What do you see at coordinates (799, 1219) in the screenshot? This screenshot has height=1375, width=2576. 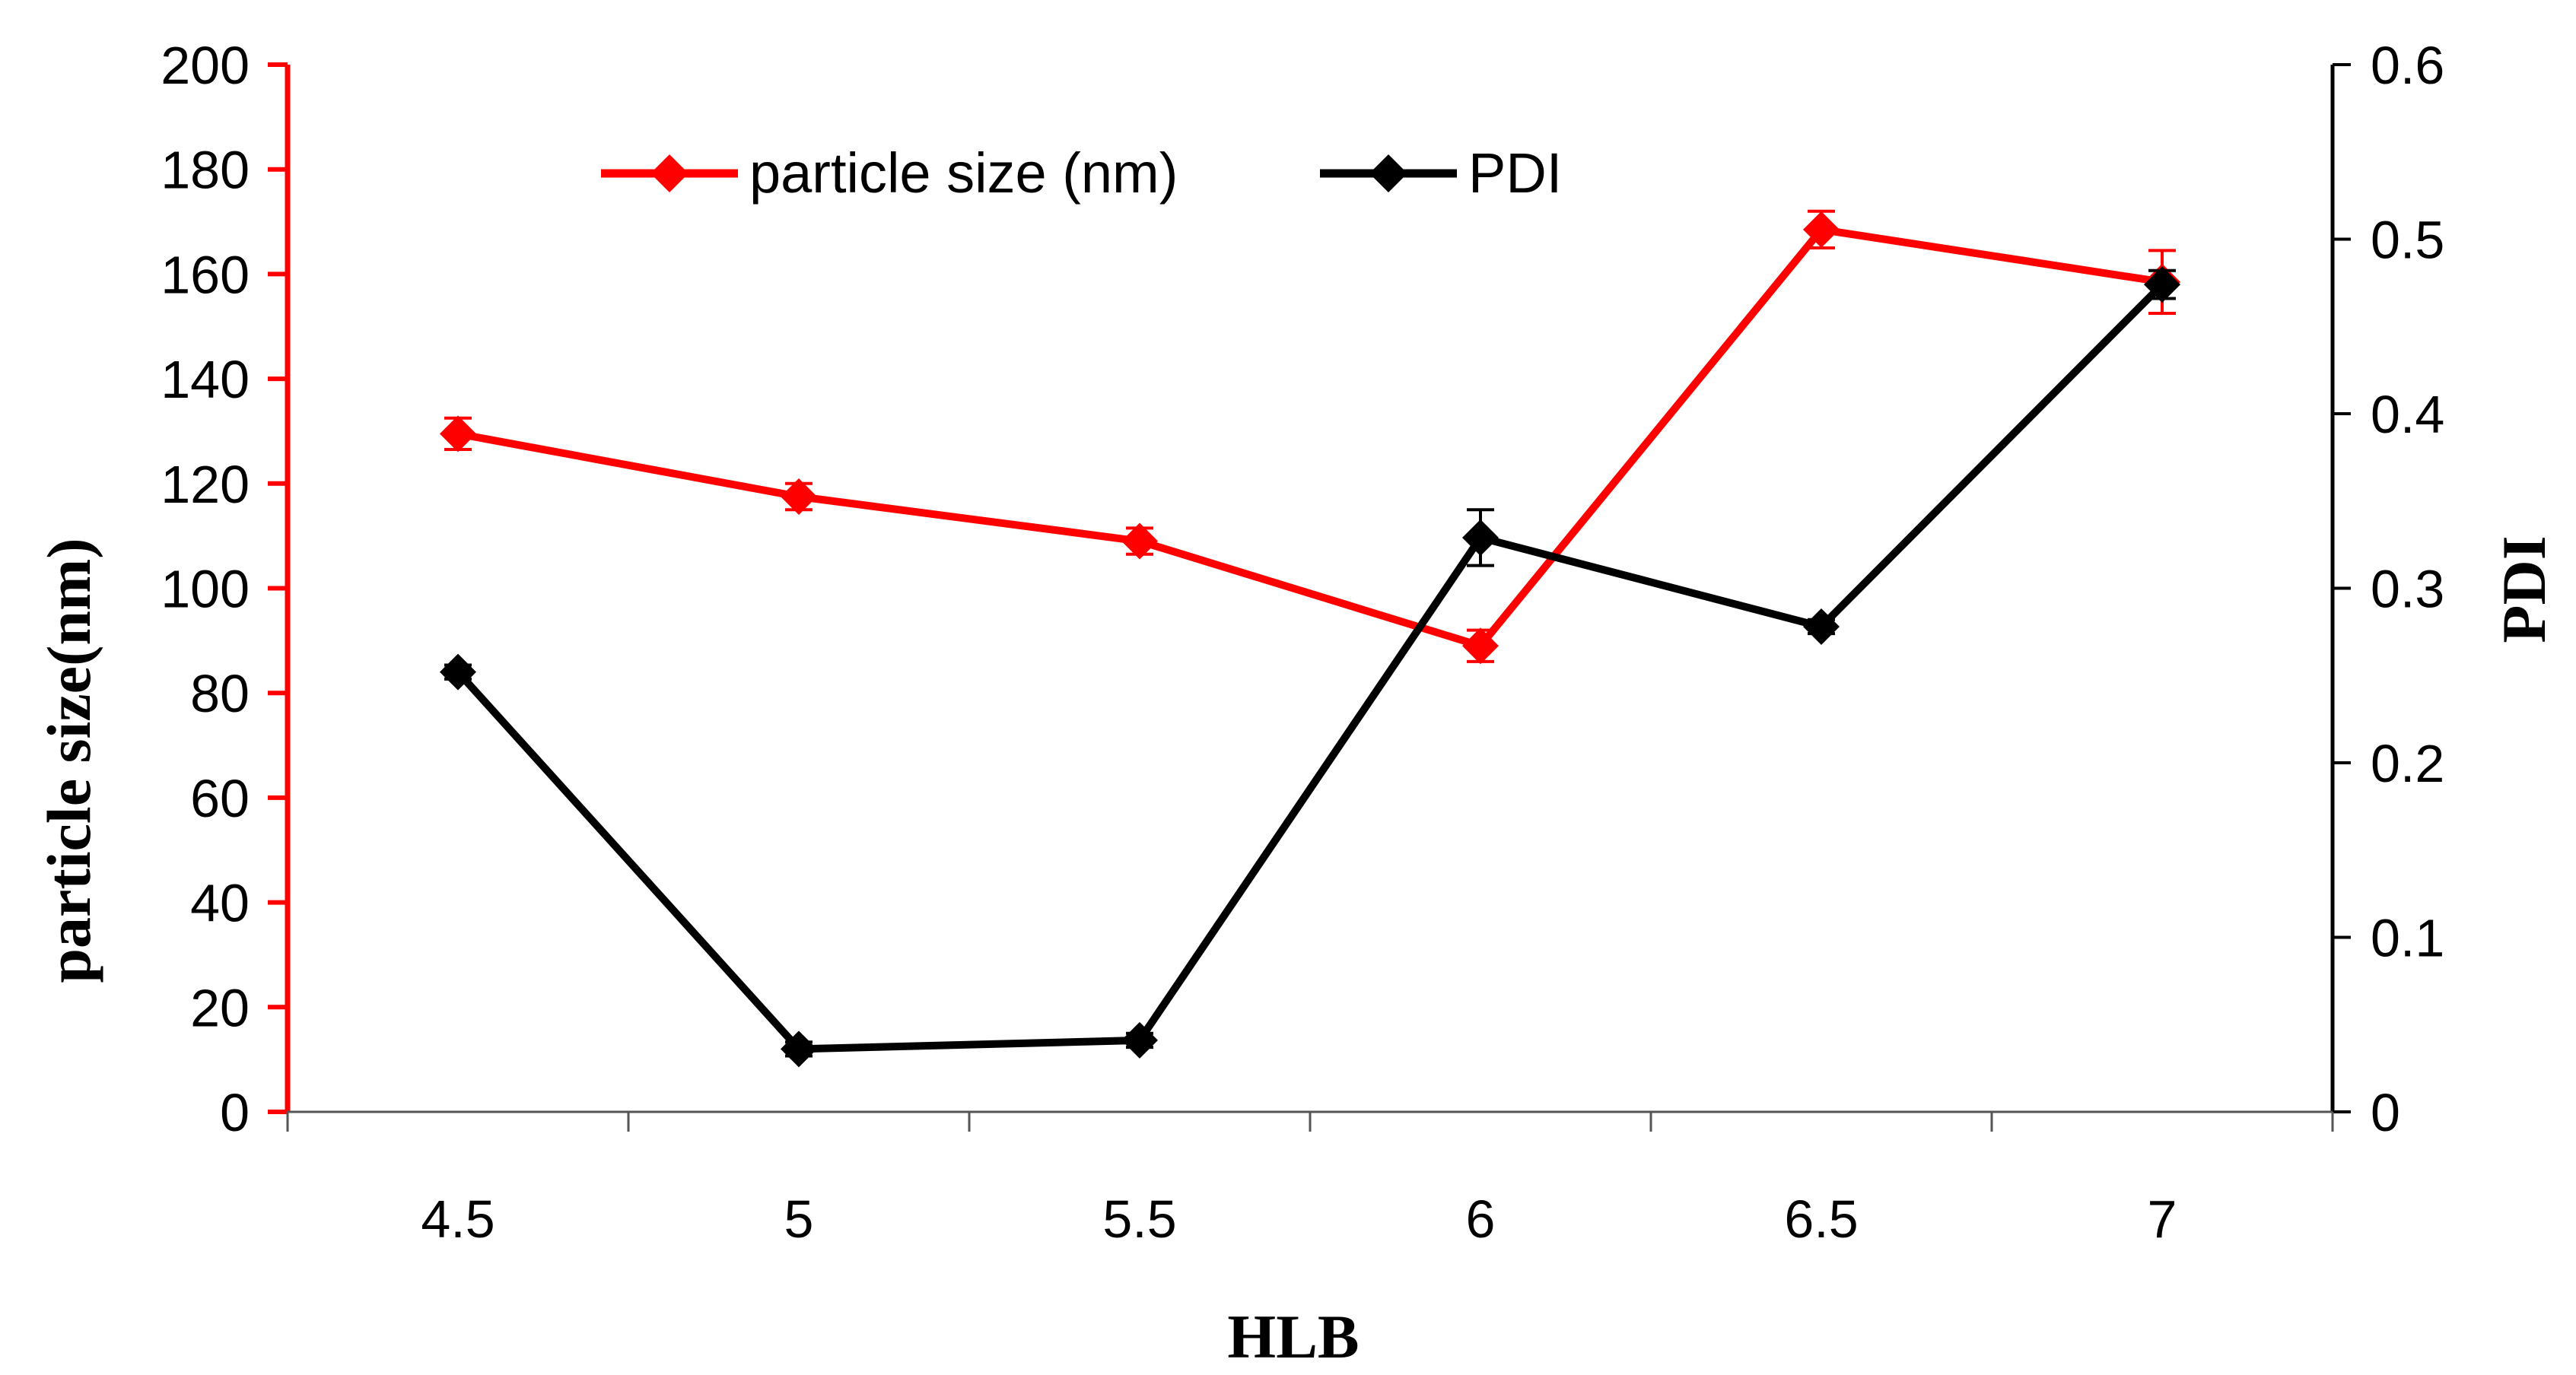 I see `x-tick-label: 5` at bounding box center [799, 1219].